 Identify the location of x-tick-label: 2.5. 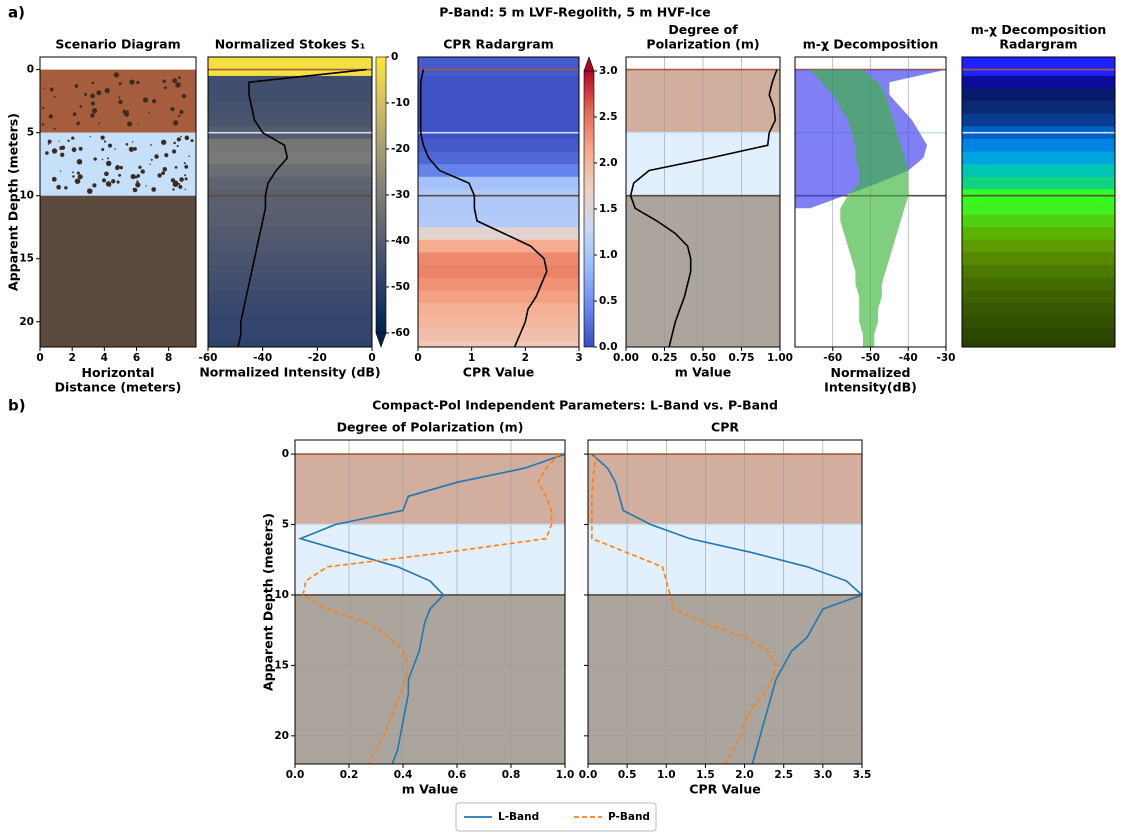
(783, 775).